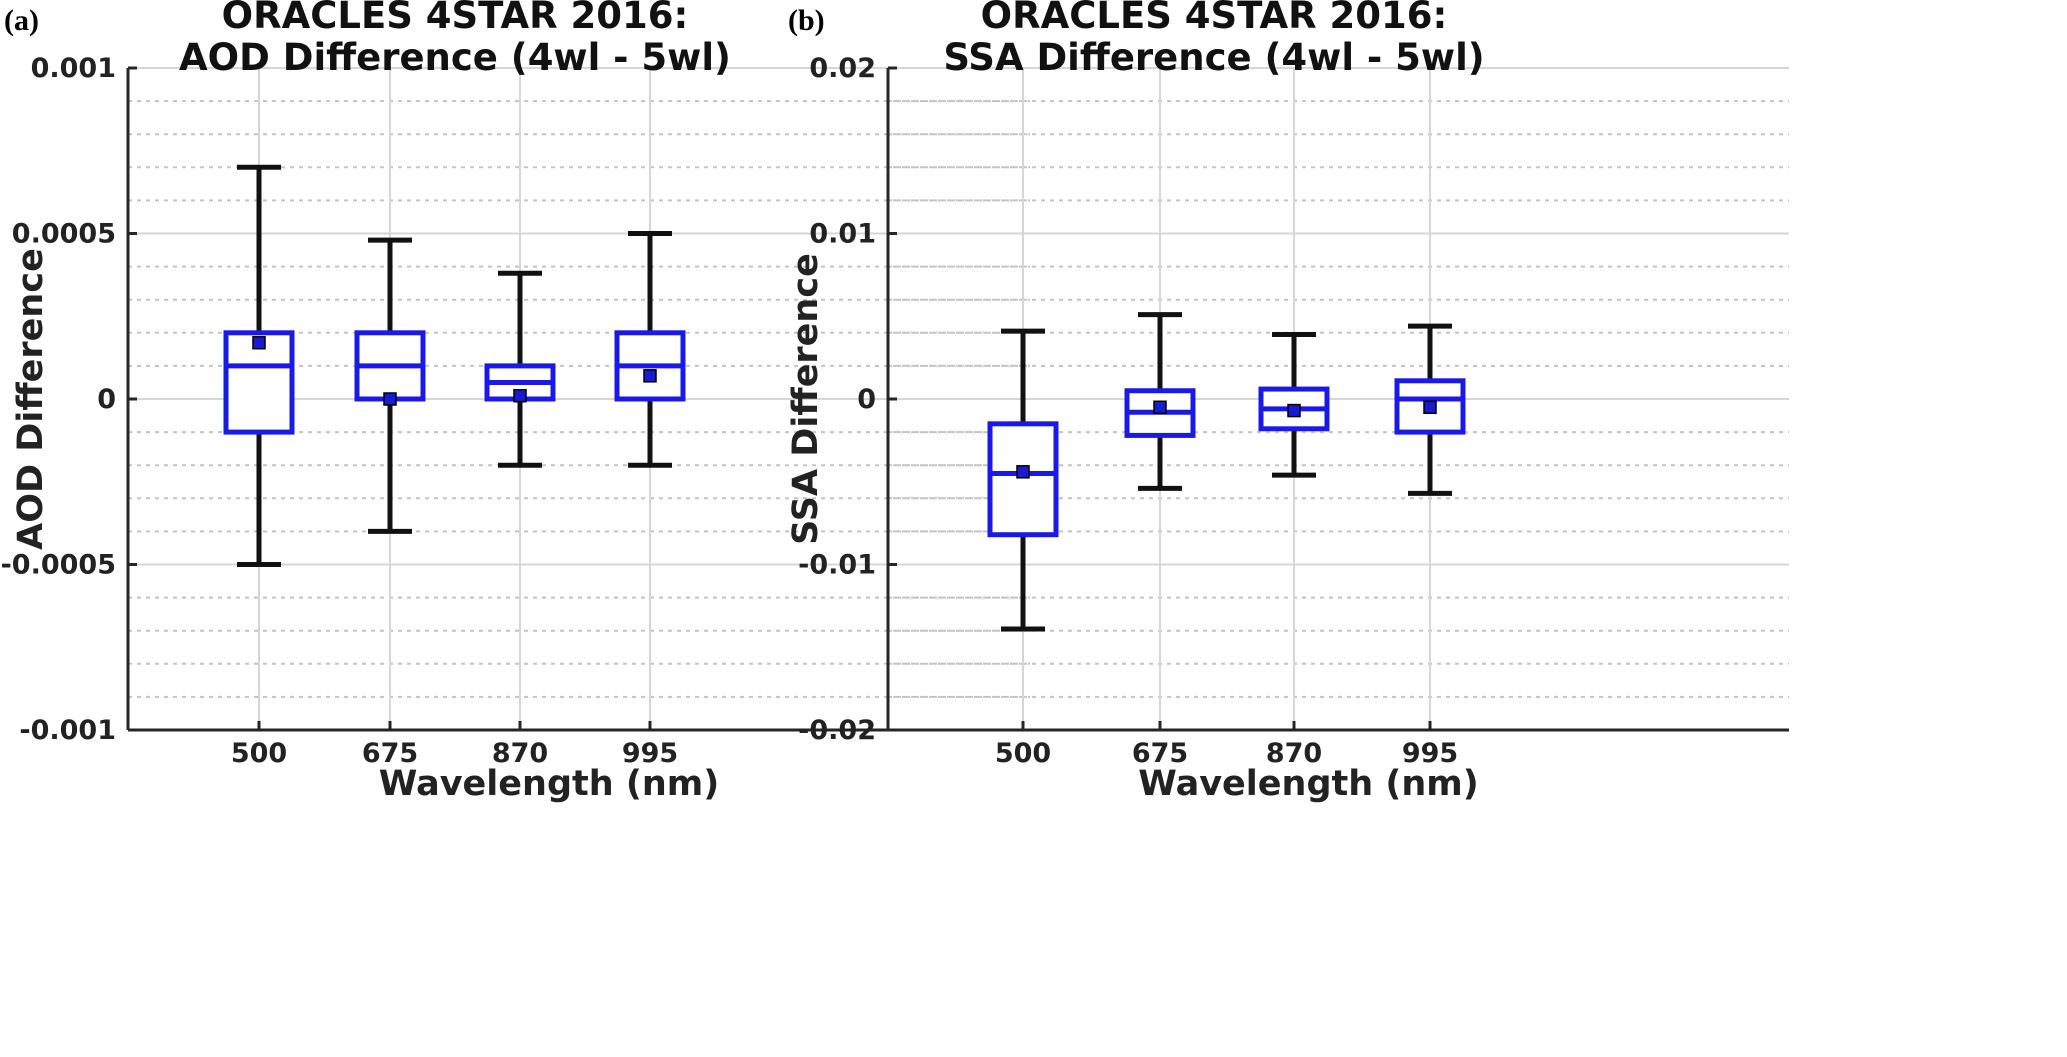 This screenshot has width=2067, height=1057. Describe the element at coordinates (259, 753) in the screenshot. I see `chart-0-x-tick-label: 500` at that location.